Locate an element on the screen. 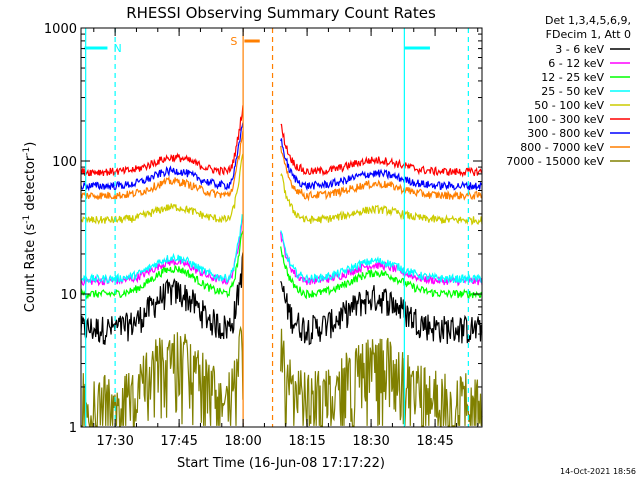 The height and width of the screenshot is (480, 640). legend-label-5: 100 - 300 keV is located at coordinates (565, 119).